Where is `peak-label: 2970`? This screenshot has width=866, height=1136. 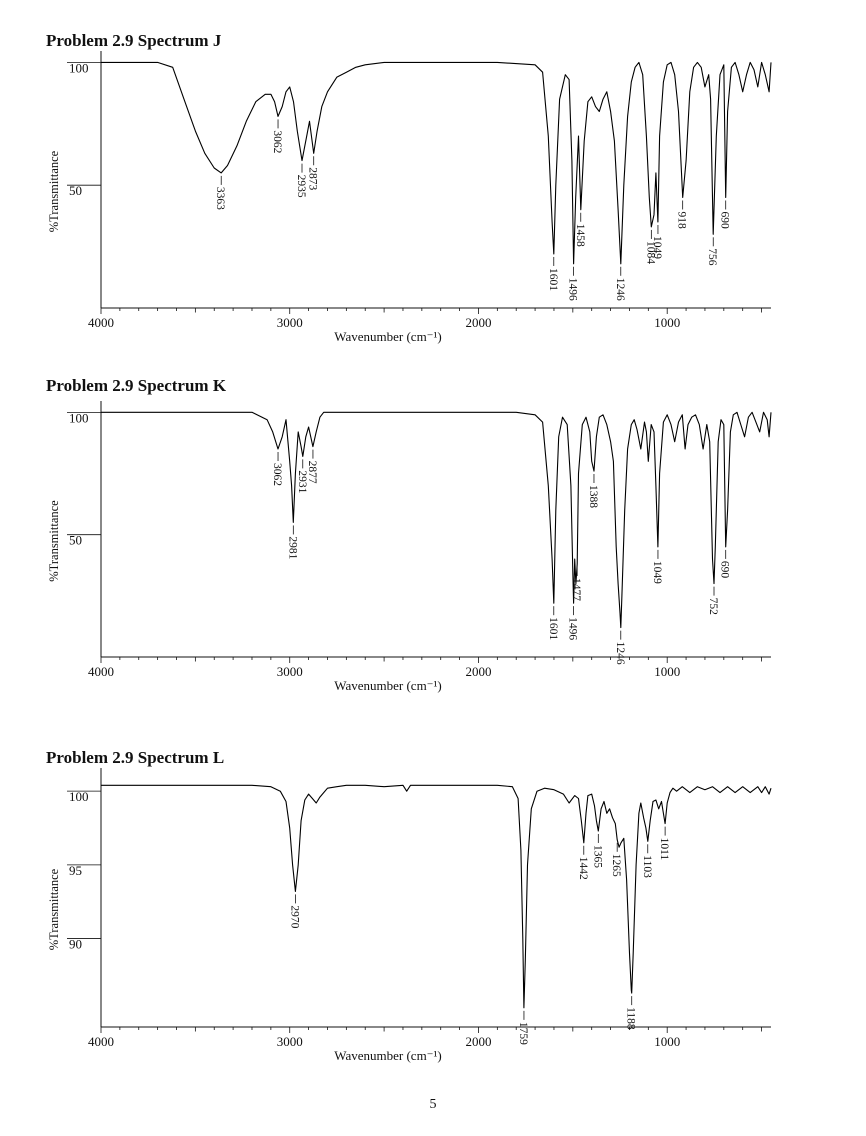 peak-label: 2970 is located at coordinates (294, 916).